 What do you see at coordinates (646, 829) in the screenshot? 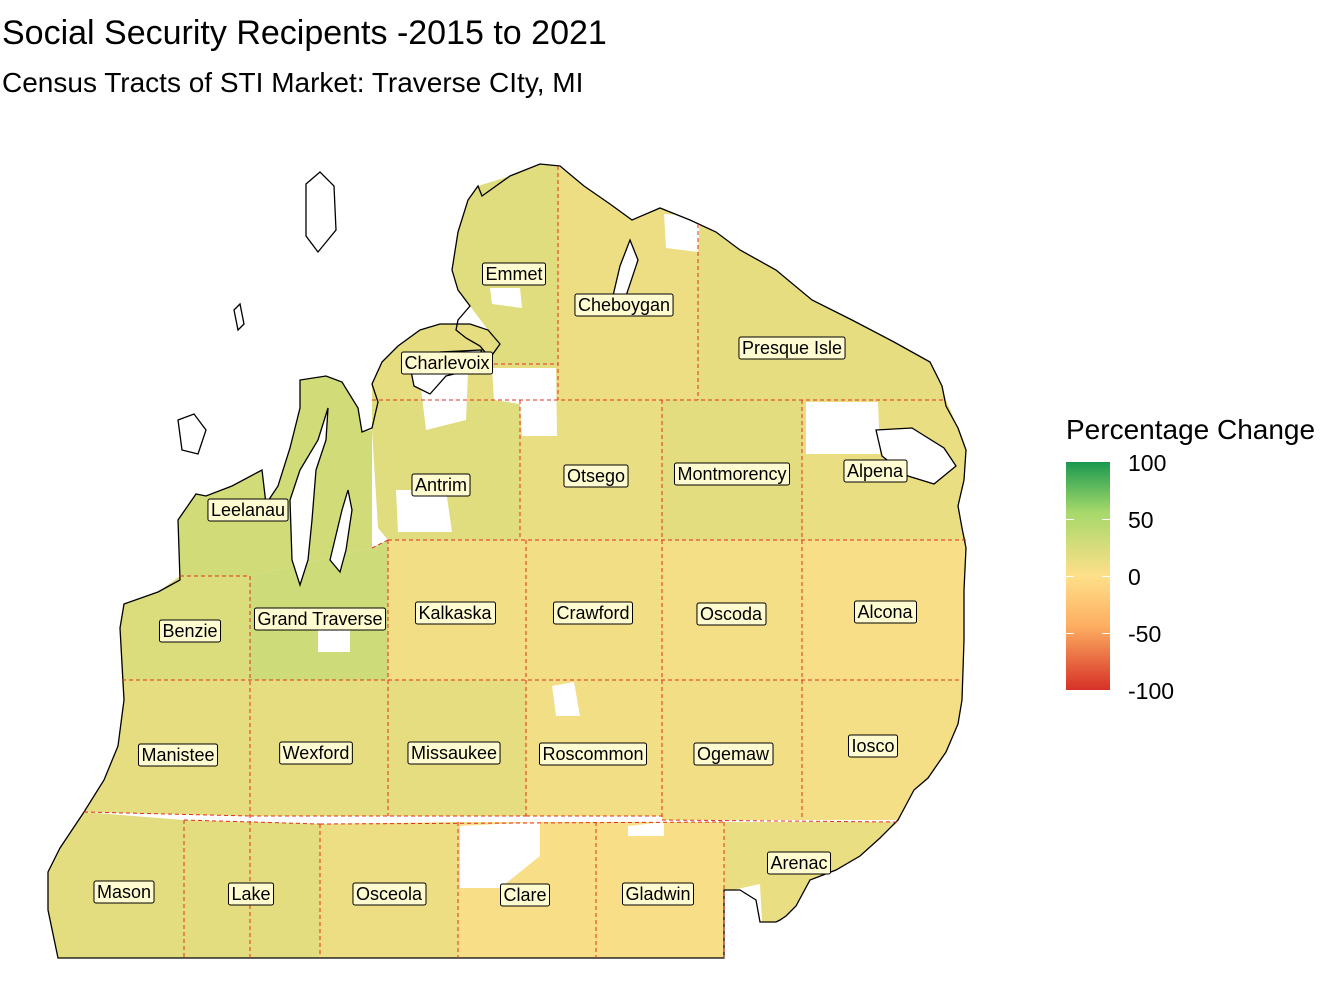
I see `missing-area-gladwin` at bounding box center [646, 829].